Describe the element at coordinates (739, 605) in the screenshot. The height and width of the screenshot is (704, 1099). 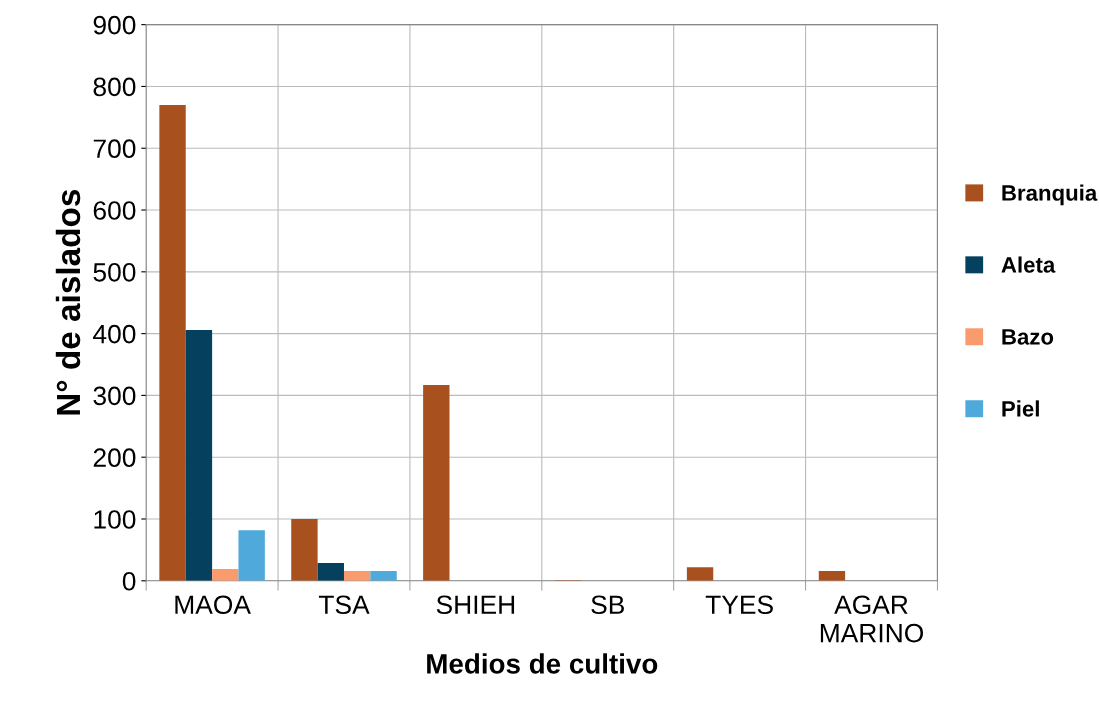
I see `x-tick-label: TYES` at that location.